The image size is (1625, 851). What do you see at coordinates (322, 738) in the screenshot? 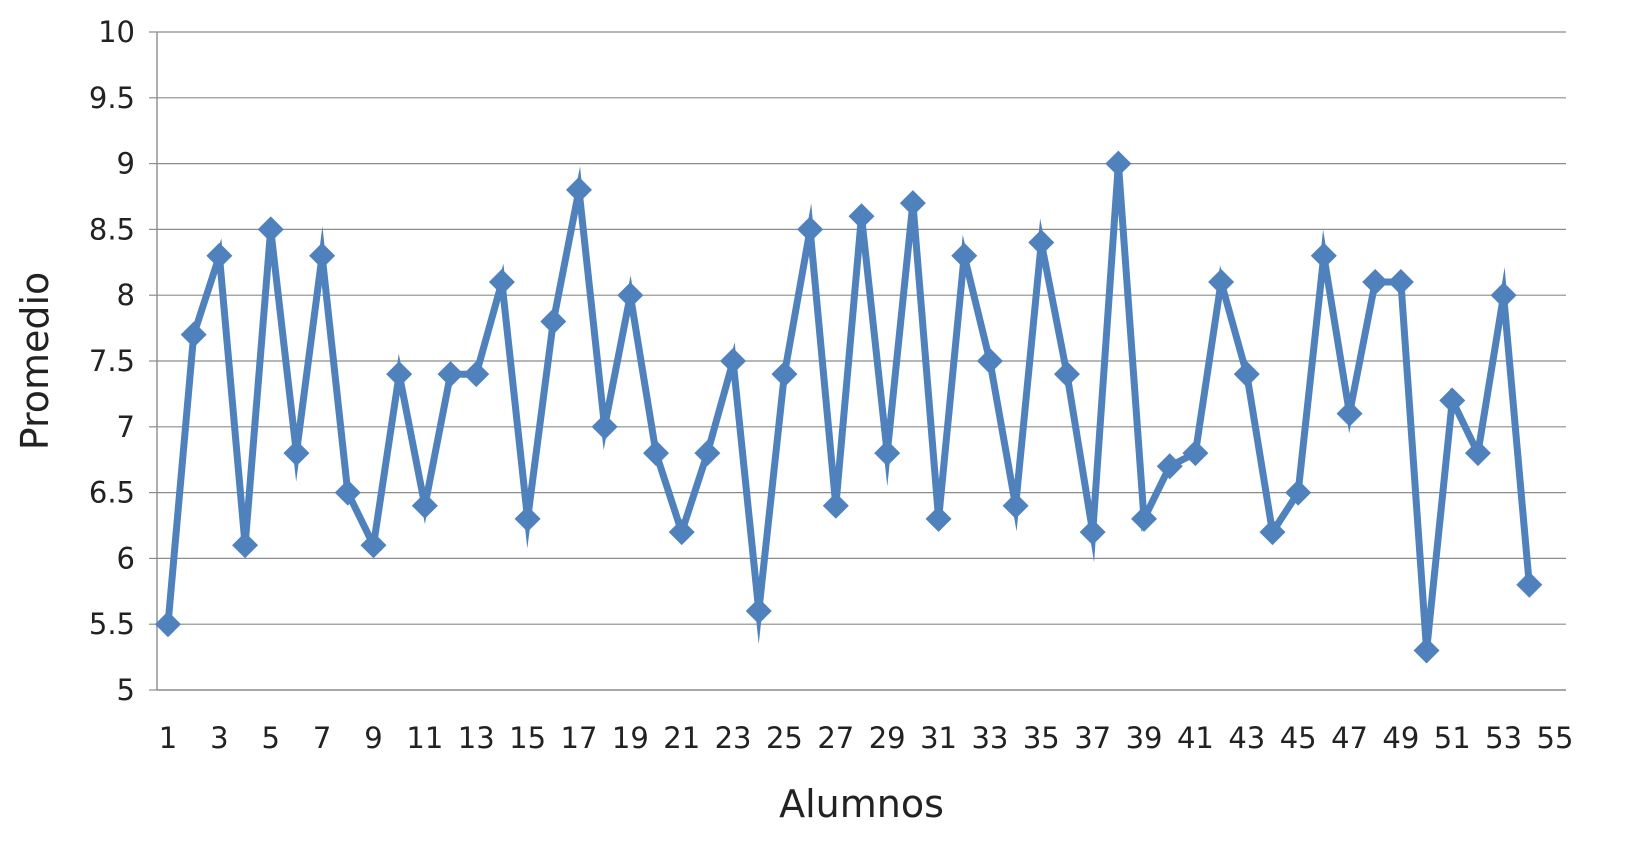
I see `x-tick-label: 7` at bounding box center [322, 738].